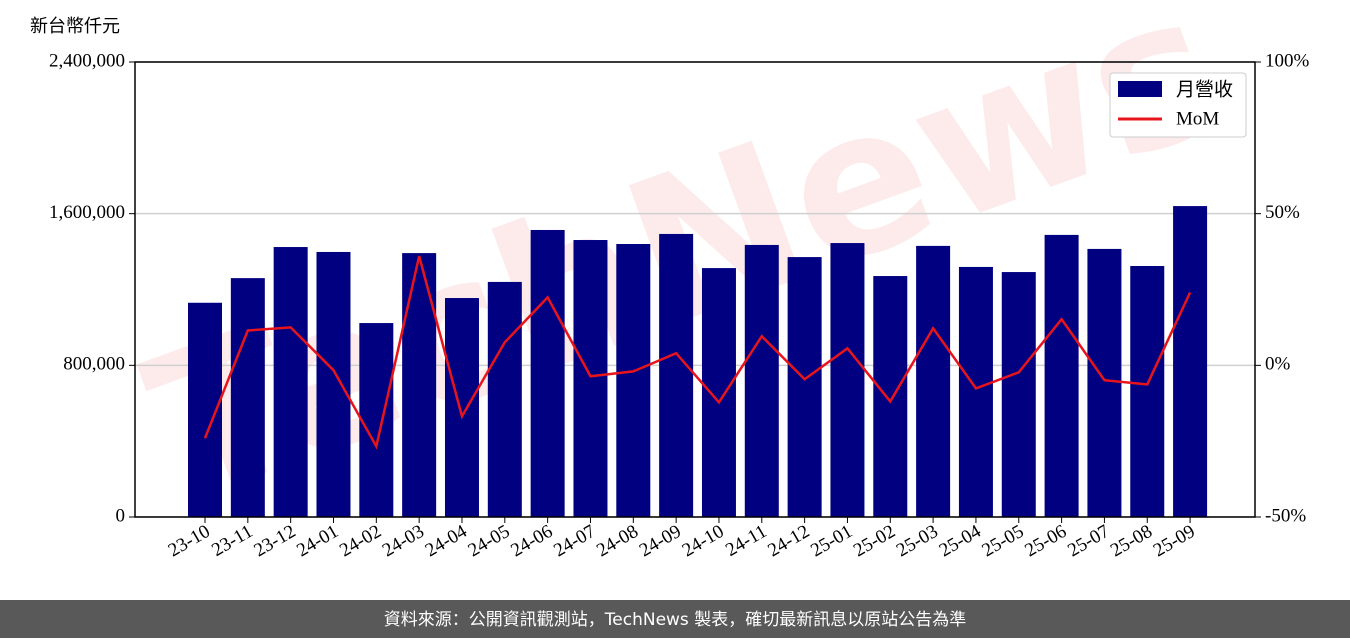  Describe the element at coordinates (1287, 60) in the screenshot. I see `y2-tick-label: 100%` at that location.